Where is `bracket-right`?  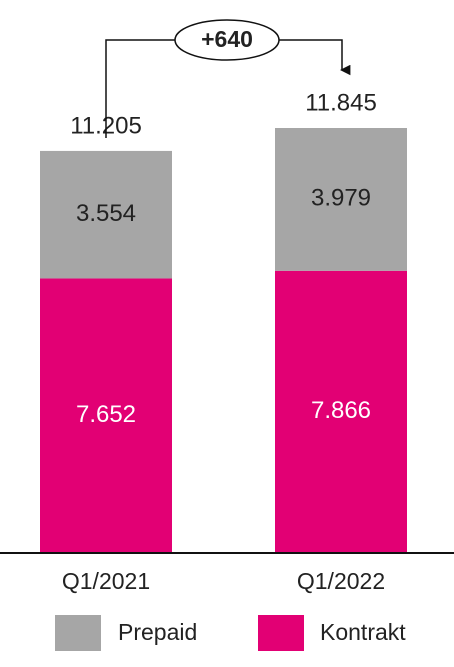
bracket-right is located at coordinates (315, 57).